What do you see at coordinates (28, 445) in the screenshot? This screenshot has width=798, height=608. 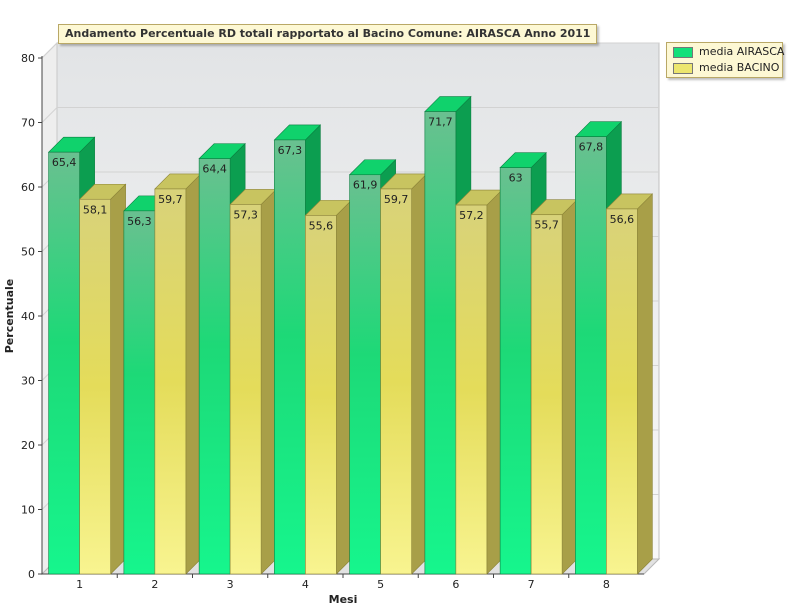 I see `y-tick-label: 20` at bounding box center [28, 445].